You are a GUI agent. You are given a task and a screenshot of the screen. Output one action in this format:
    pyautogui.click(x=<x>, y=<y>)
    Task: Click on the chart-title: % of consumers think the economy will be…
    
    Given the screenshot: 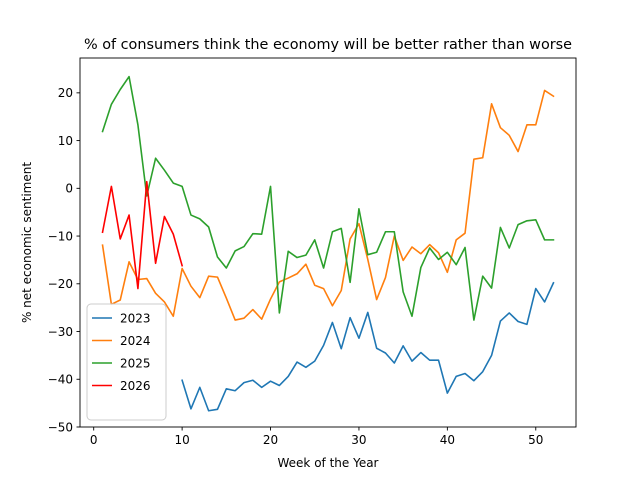 What is the action you would take?
    pyautogui.click(x=328, y=45)
    